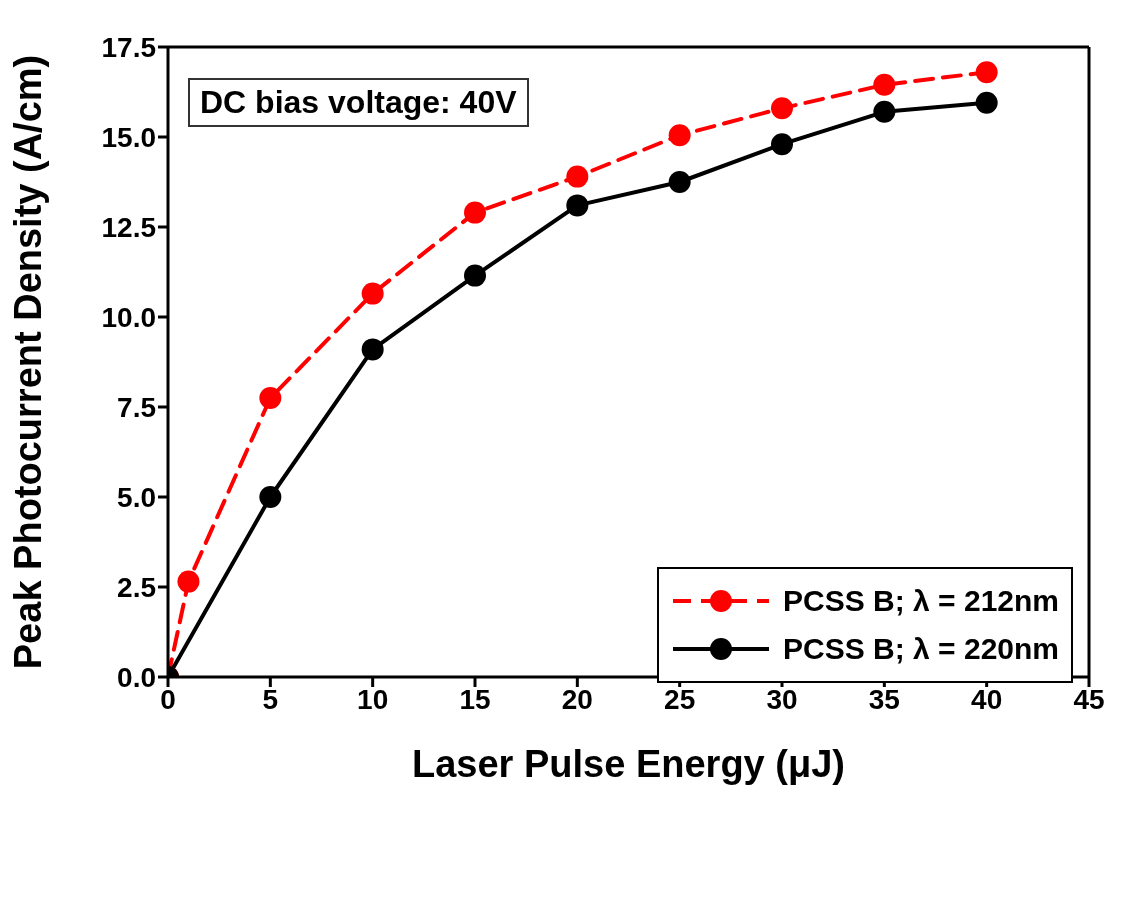  What do you see at coordinates (136, 497) in the screenshot?
I see `y-tick-label: 5.0` at bounding box center [136, 497].